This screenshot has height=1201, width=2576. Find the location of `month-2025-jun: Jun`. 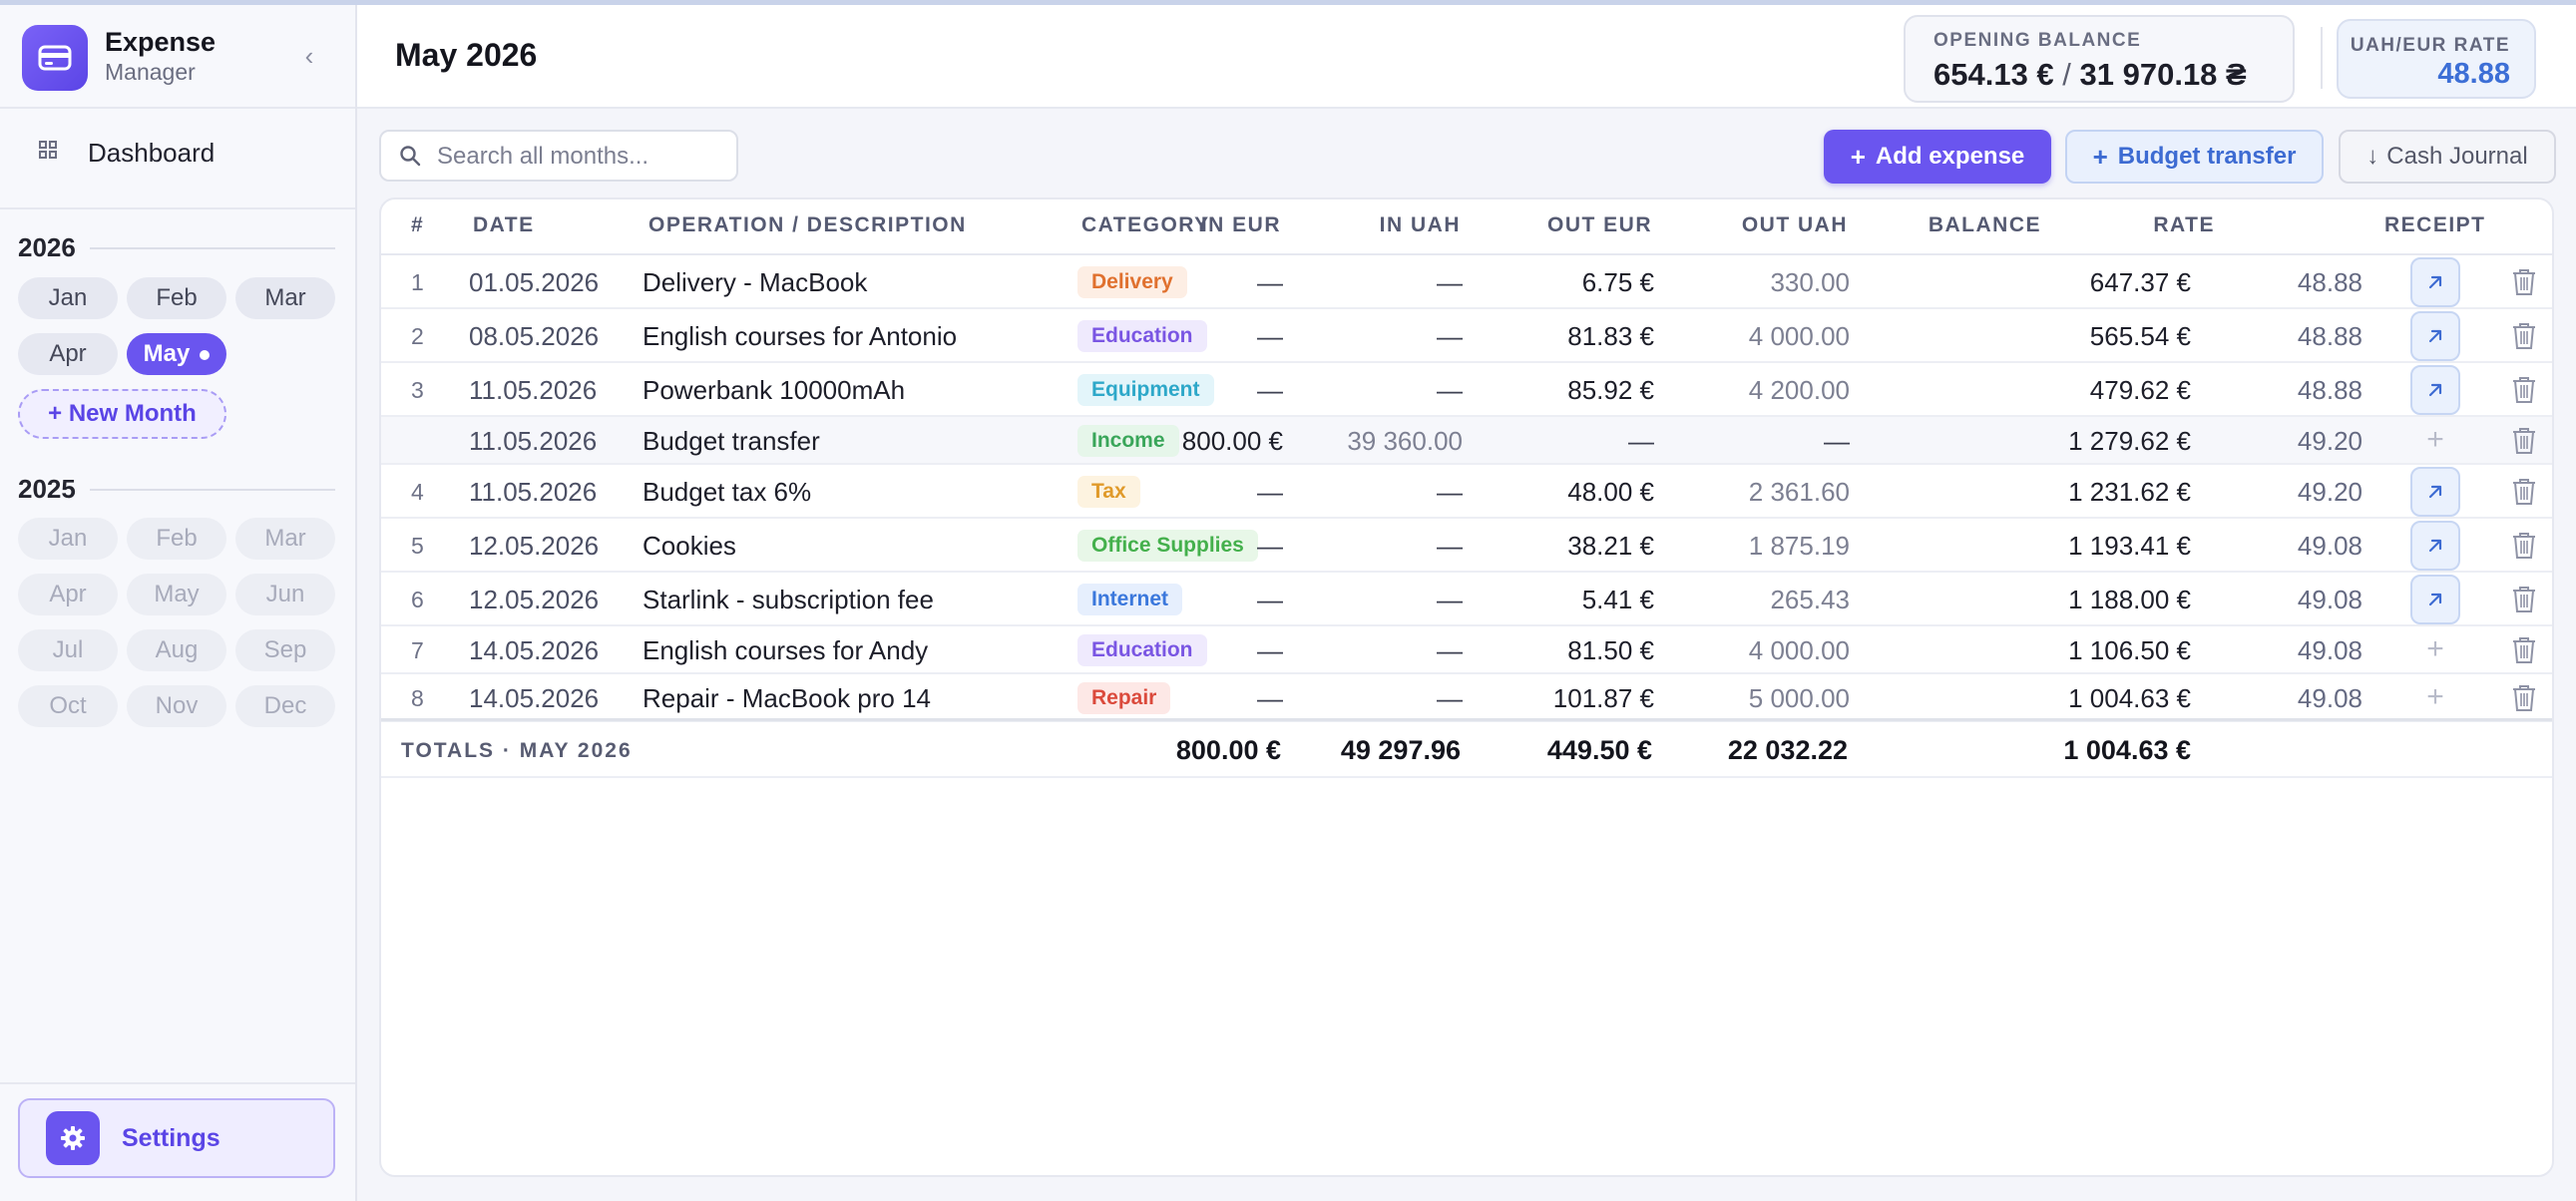

month-2025-jun: Jun is located at coordinates (285, 594).